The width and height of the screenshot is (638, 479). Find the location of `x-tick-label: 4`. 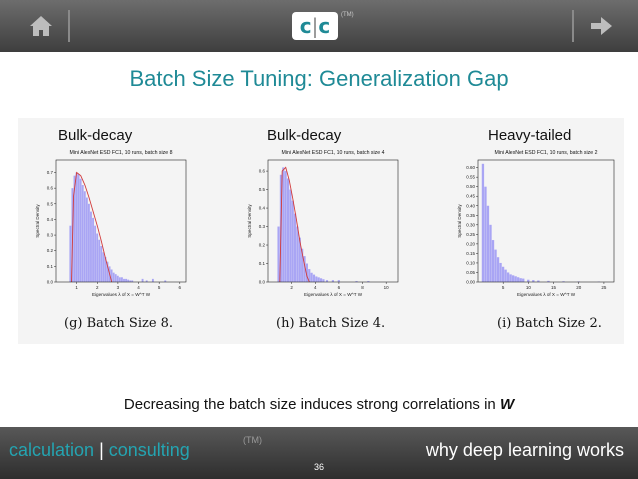

x-tick-label: 4 is located at coordinates (315, 287).